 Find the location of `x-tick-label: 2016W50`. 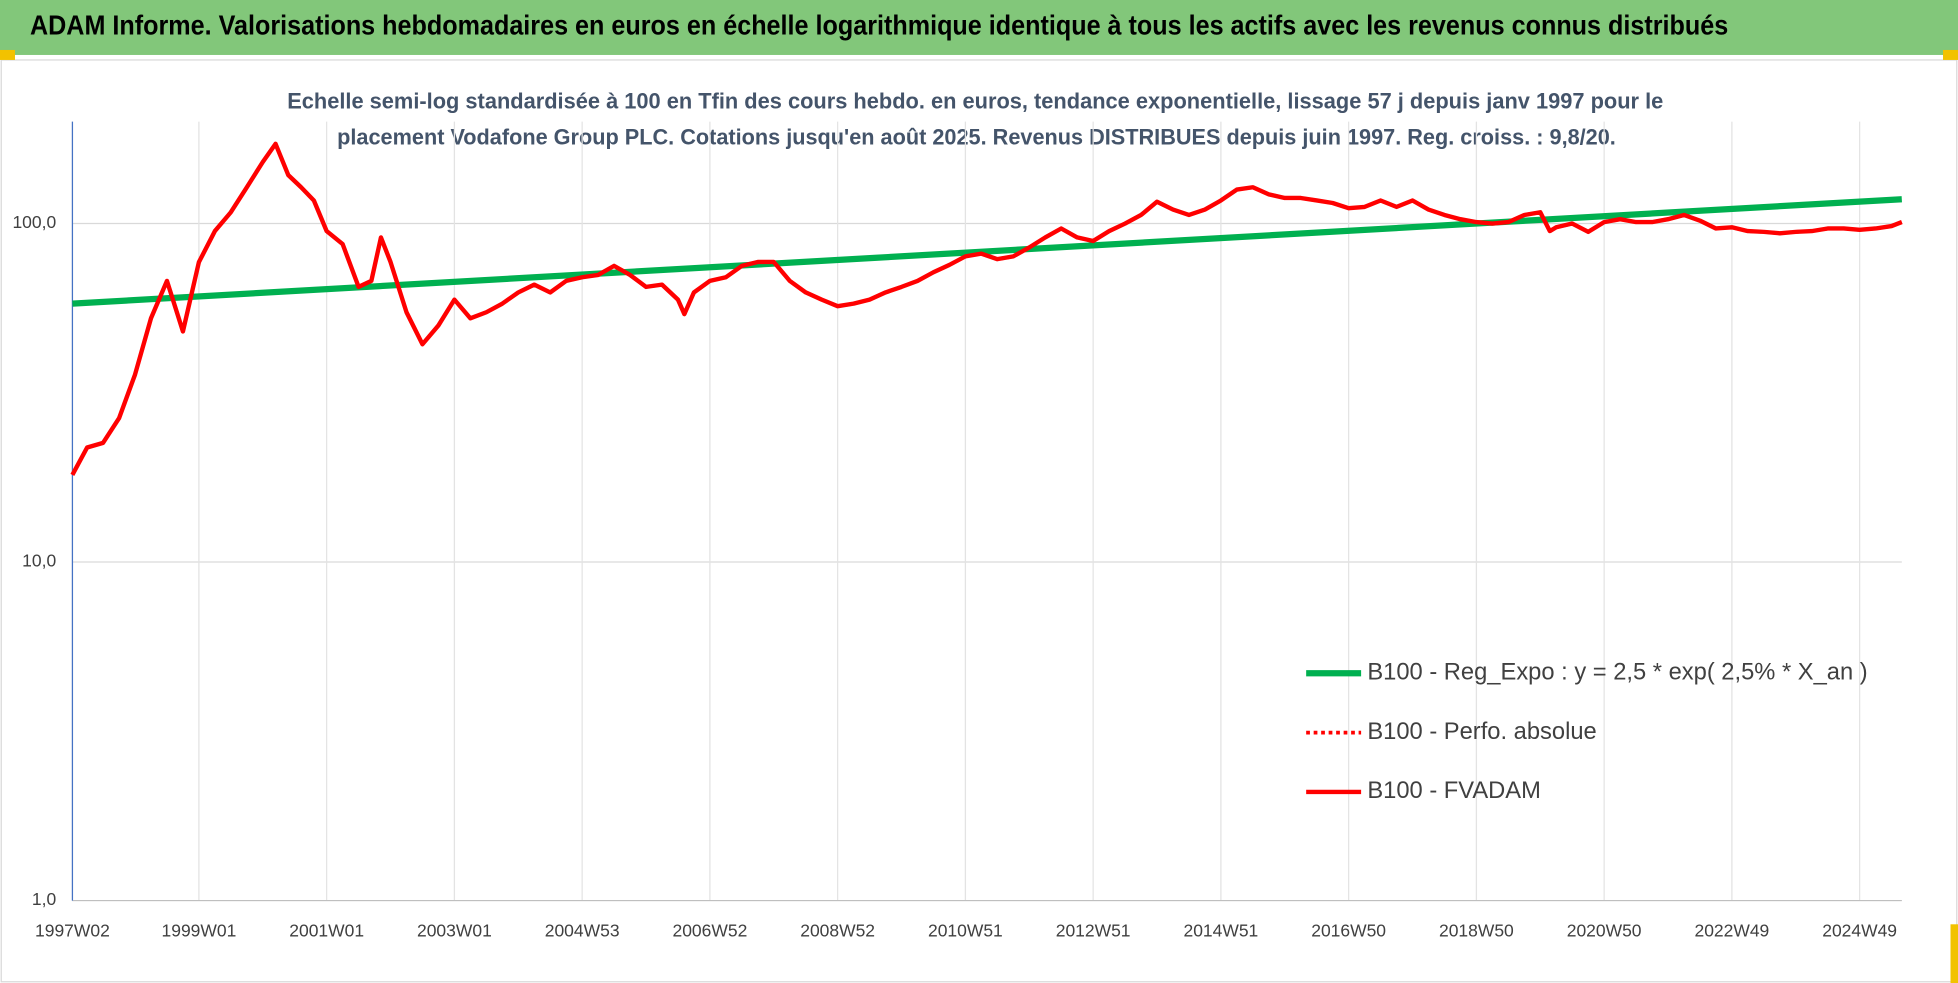

x-tick-label: 2016W50 is located at coordinates (1348, 930).